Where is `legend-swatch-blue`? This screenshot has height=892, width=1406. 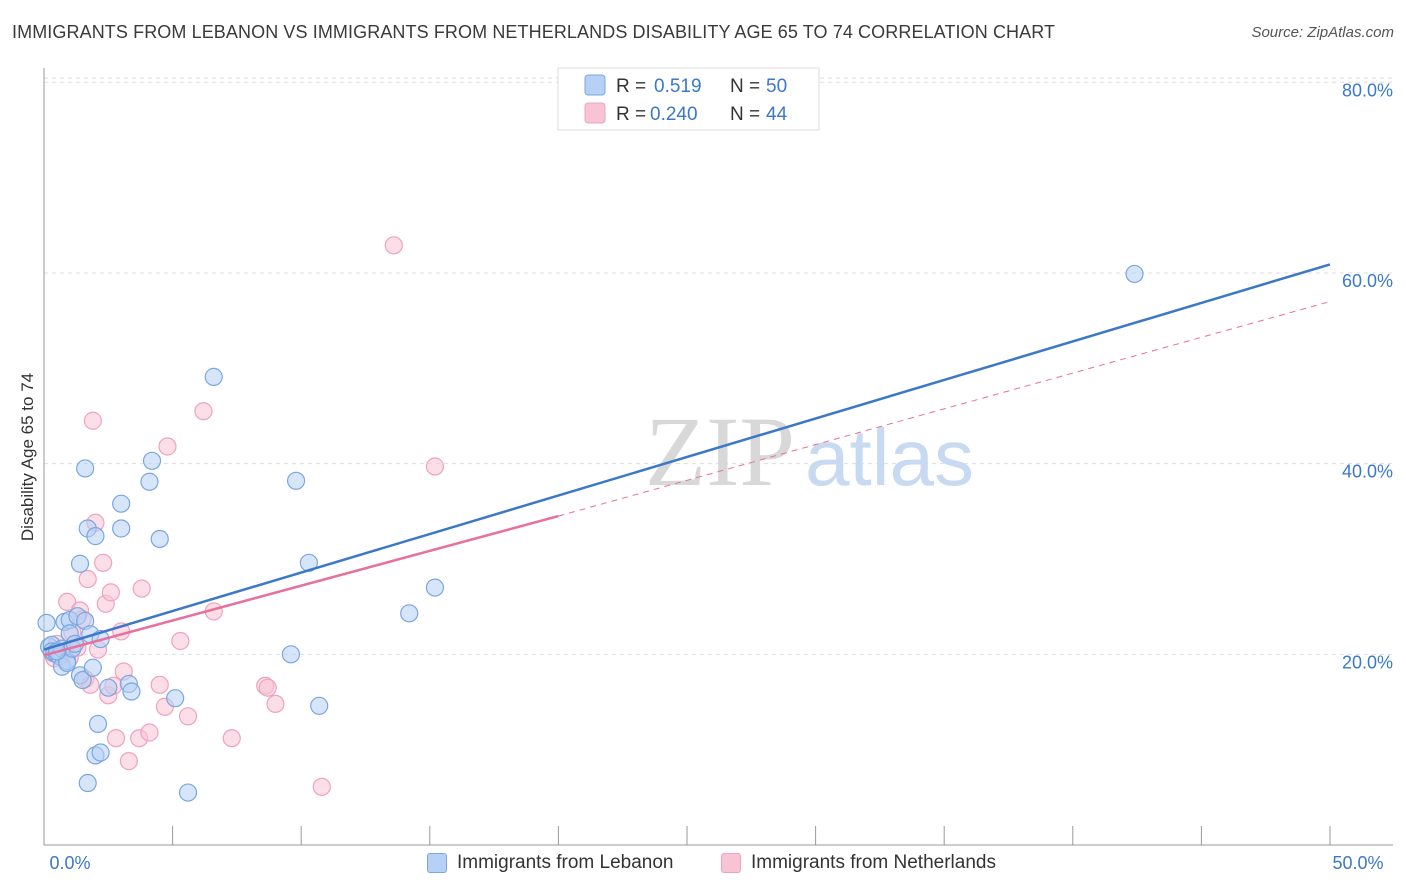 legend-swatch-blue is located at coordinates (595, 85).